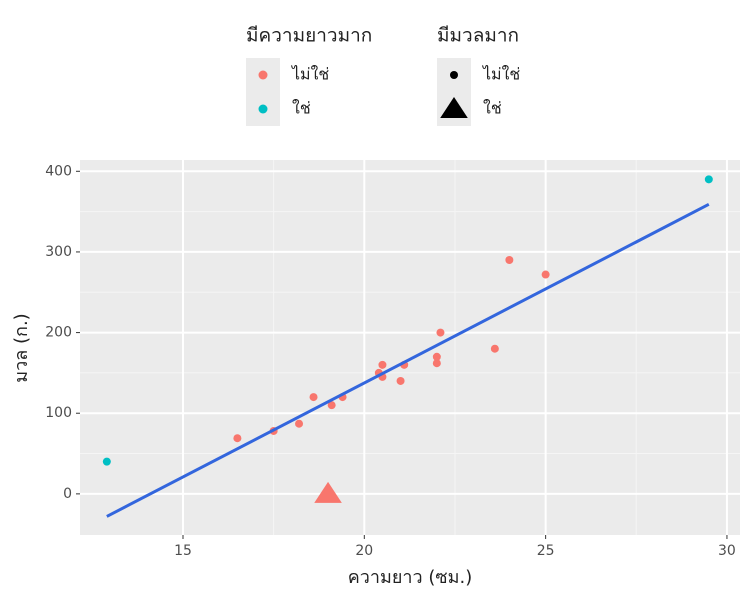 The image size is (750, 600). Describe the element at coordinates (727, 551) in the screenshot. I see `x-tick-label: 30` at that location.